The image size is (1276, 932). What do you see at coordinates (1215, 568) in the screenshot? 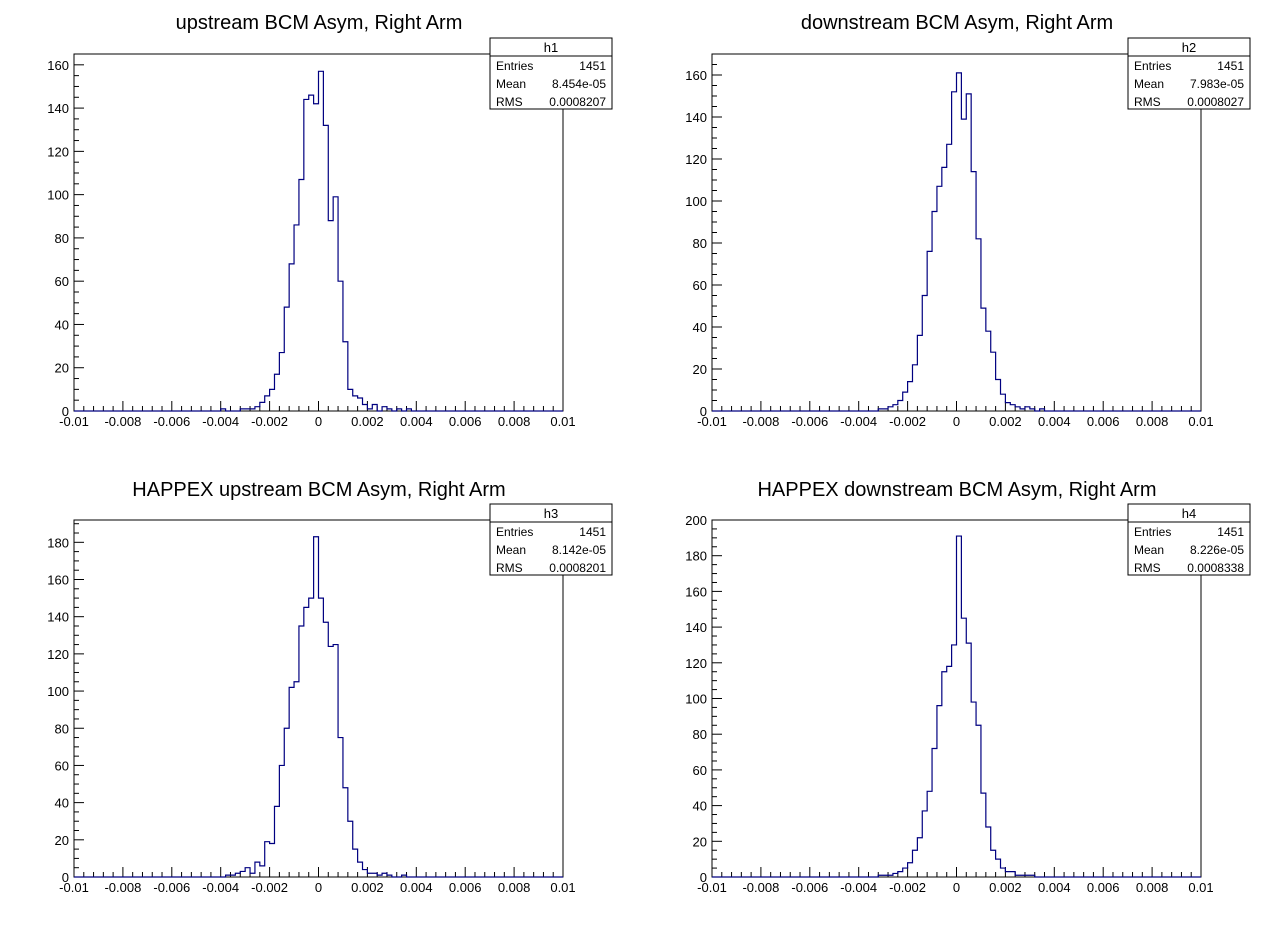
I see `stats-row-value: 0.0008338` at bounding box center [1215, 568].